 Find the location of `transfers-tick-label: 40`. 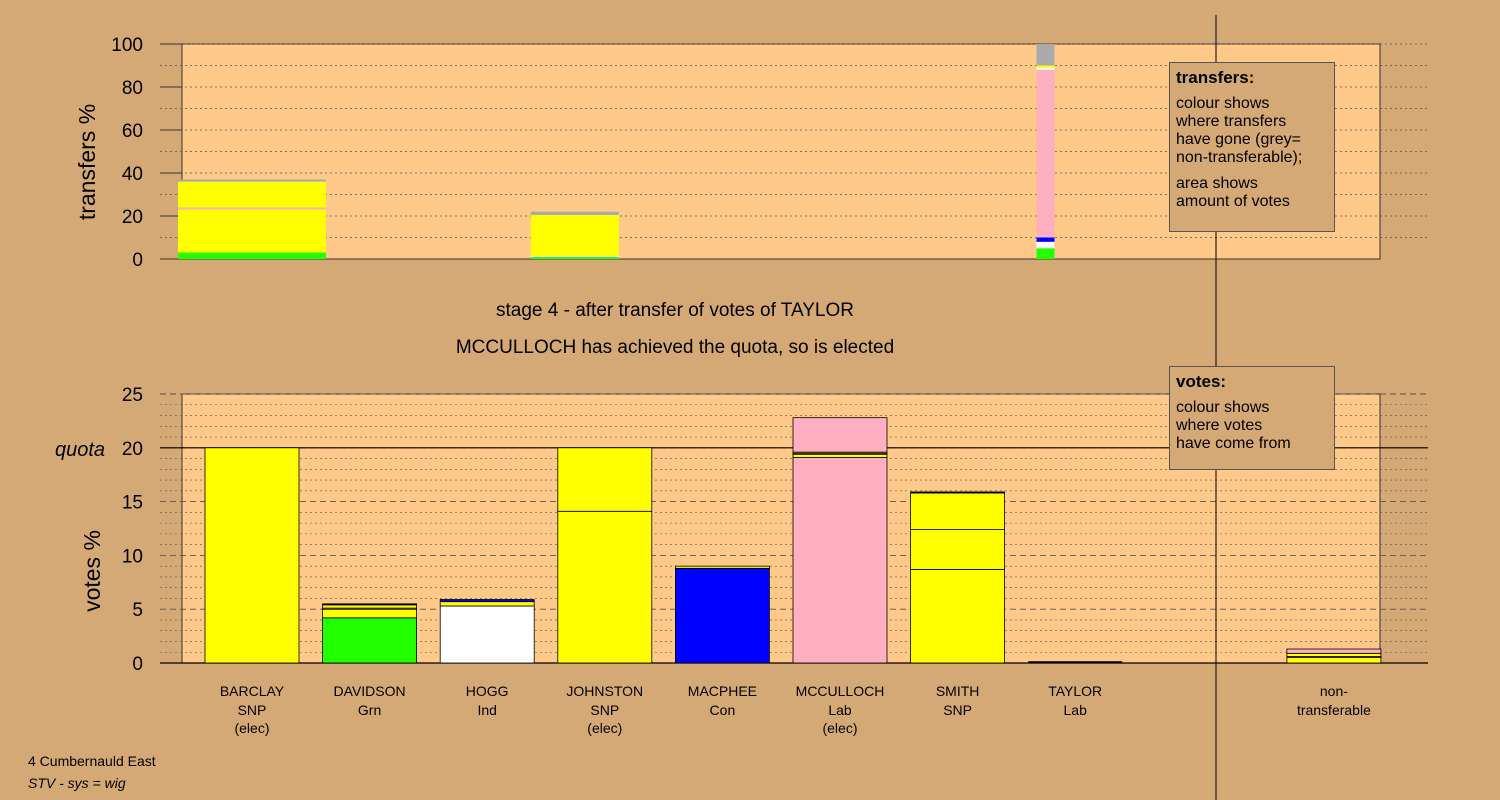

transfers-tick-label: 40 is located at coordinates (132, 174).